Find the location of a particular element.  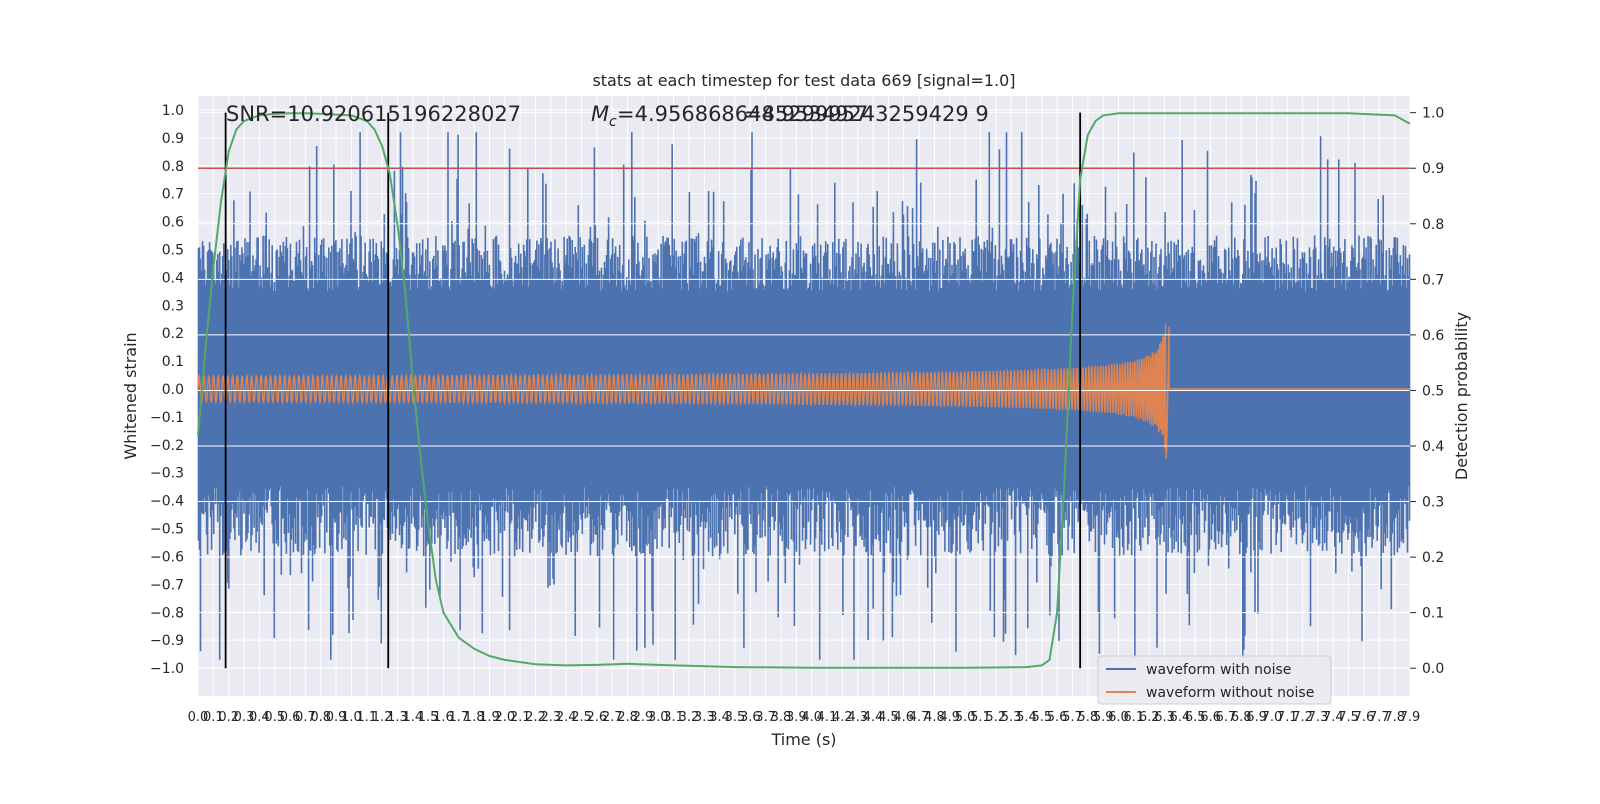

x-tick-label: 6.5 is located at coordinates (1195, 717).